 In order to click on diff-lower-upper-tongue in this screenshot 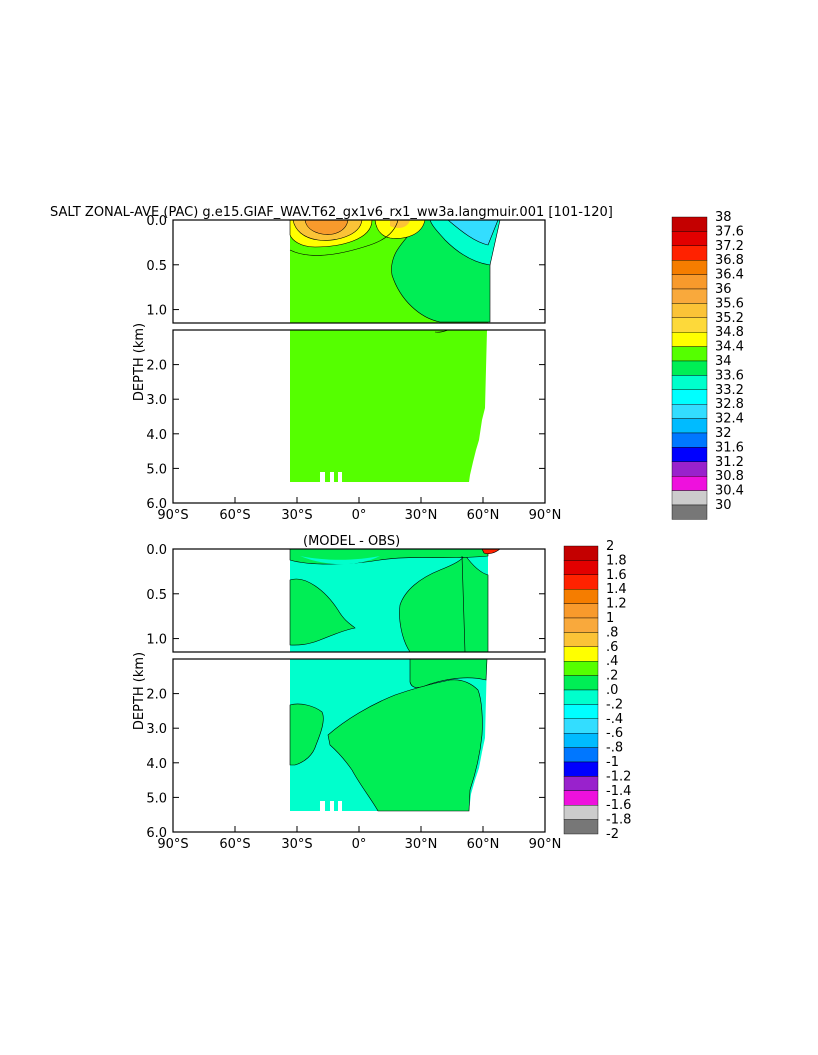, I will do `click(448, 673)`.